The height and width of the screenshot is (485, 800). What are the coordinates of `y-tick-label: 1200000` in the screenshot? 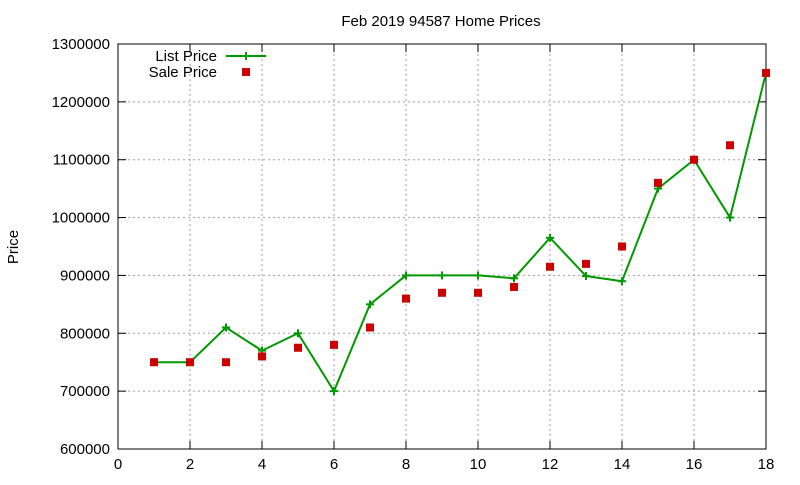 It's located at (81, 102).